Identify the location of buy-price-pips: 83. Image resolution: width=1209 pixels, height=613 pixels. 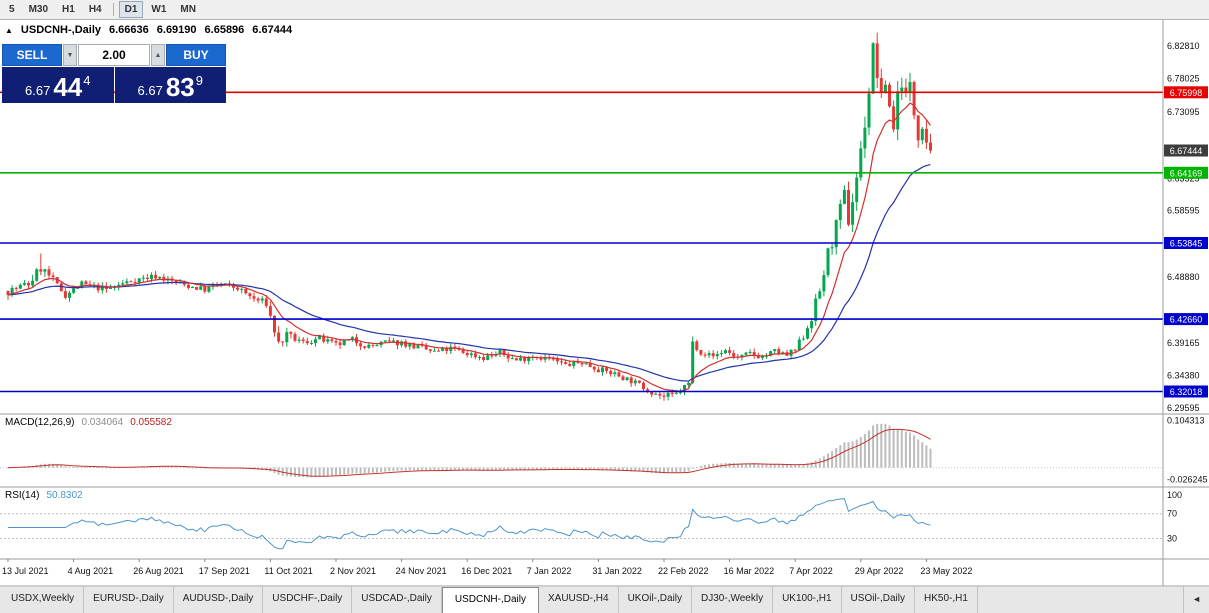
(180, 87).